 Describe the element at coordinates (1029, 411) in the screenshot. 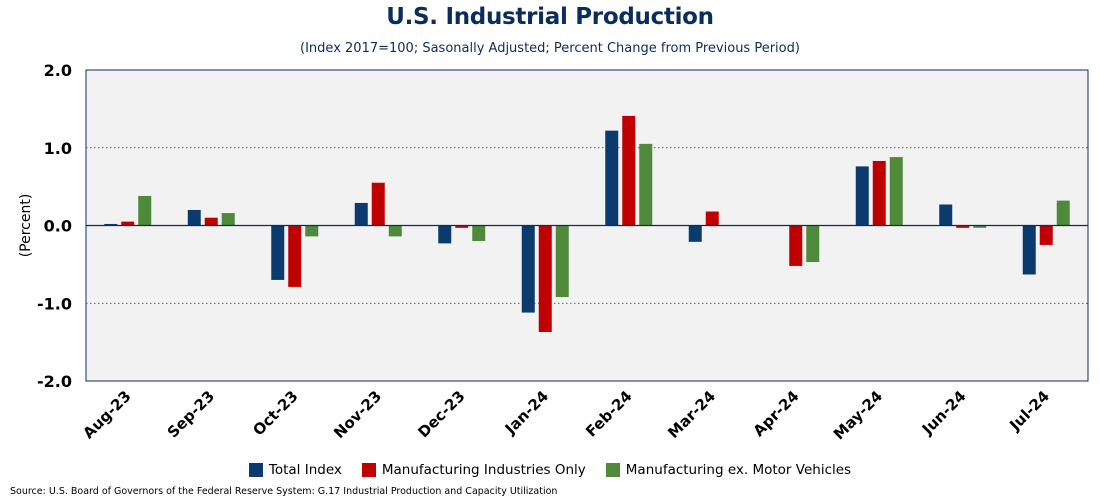

I see `x-tick-label: Jul-24` at that location.